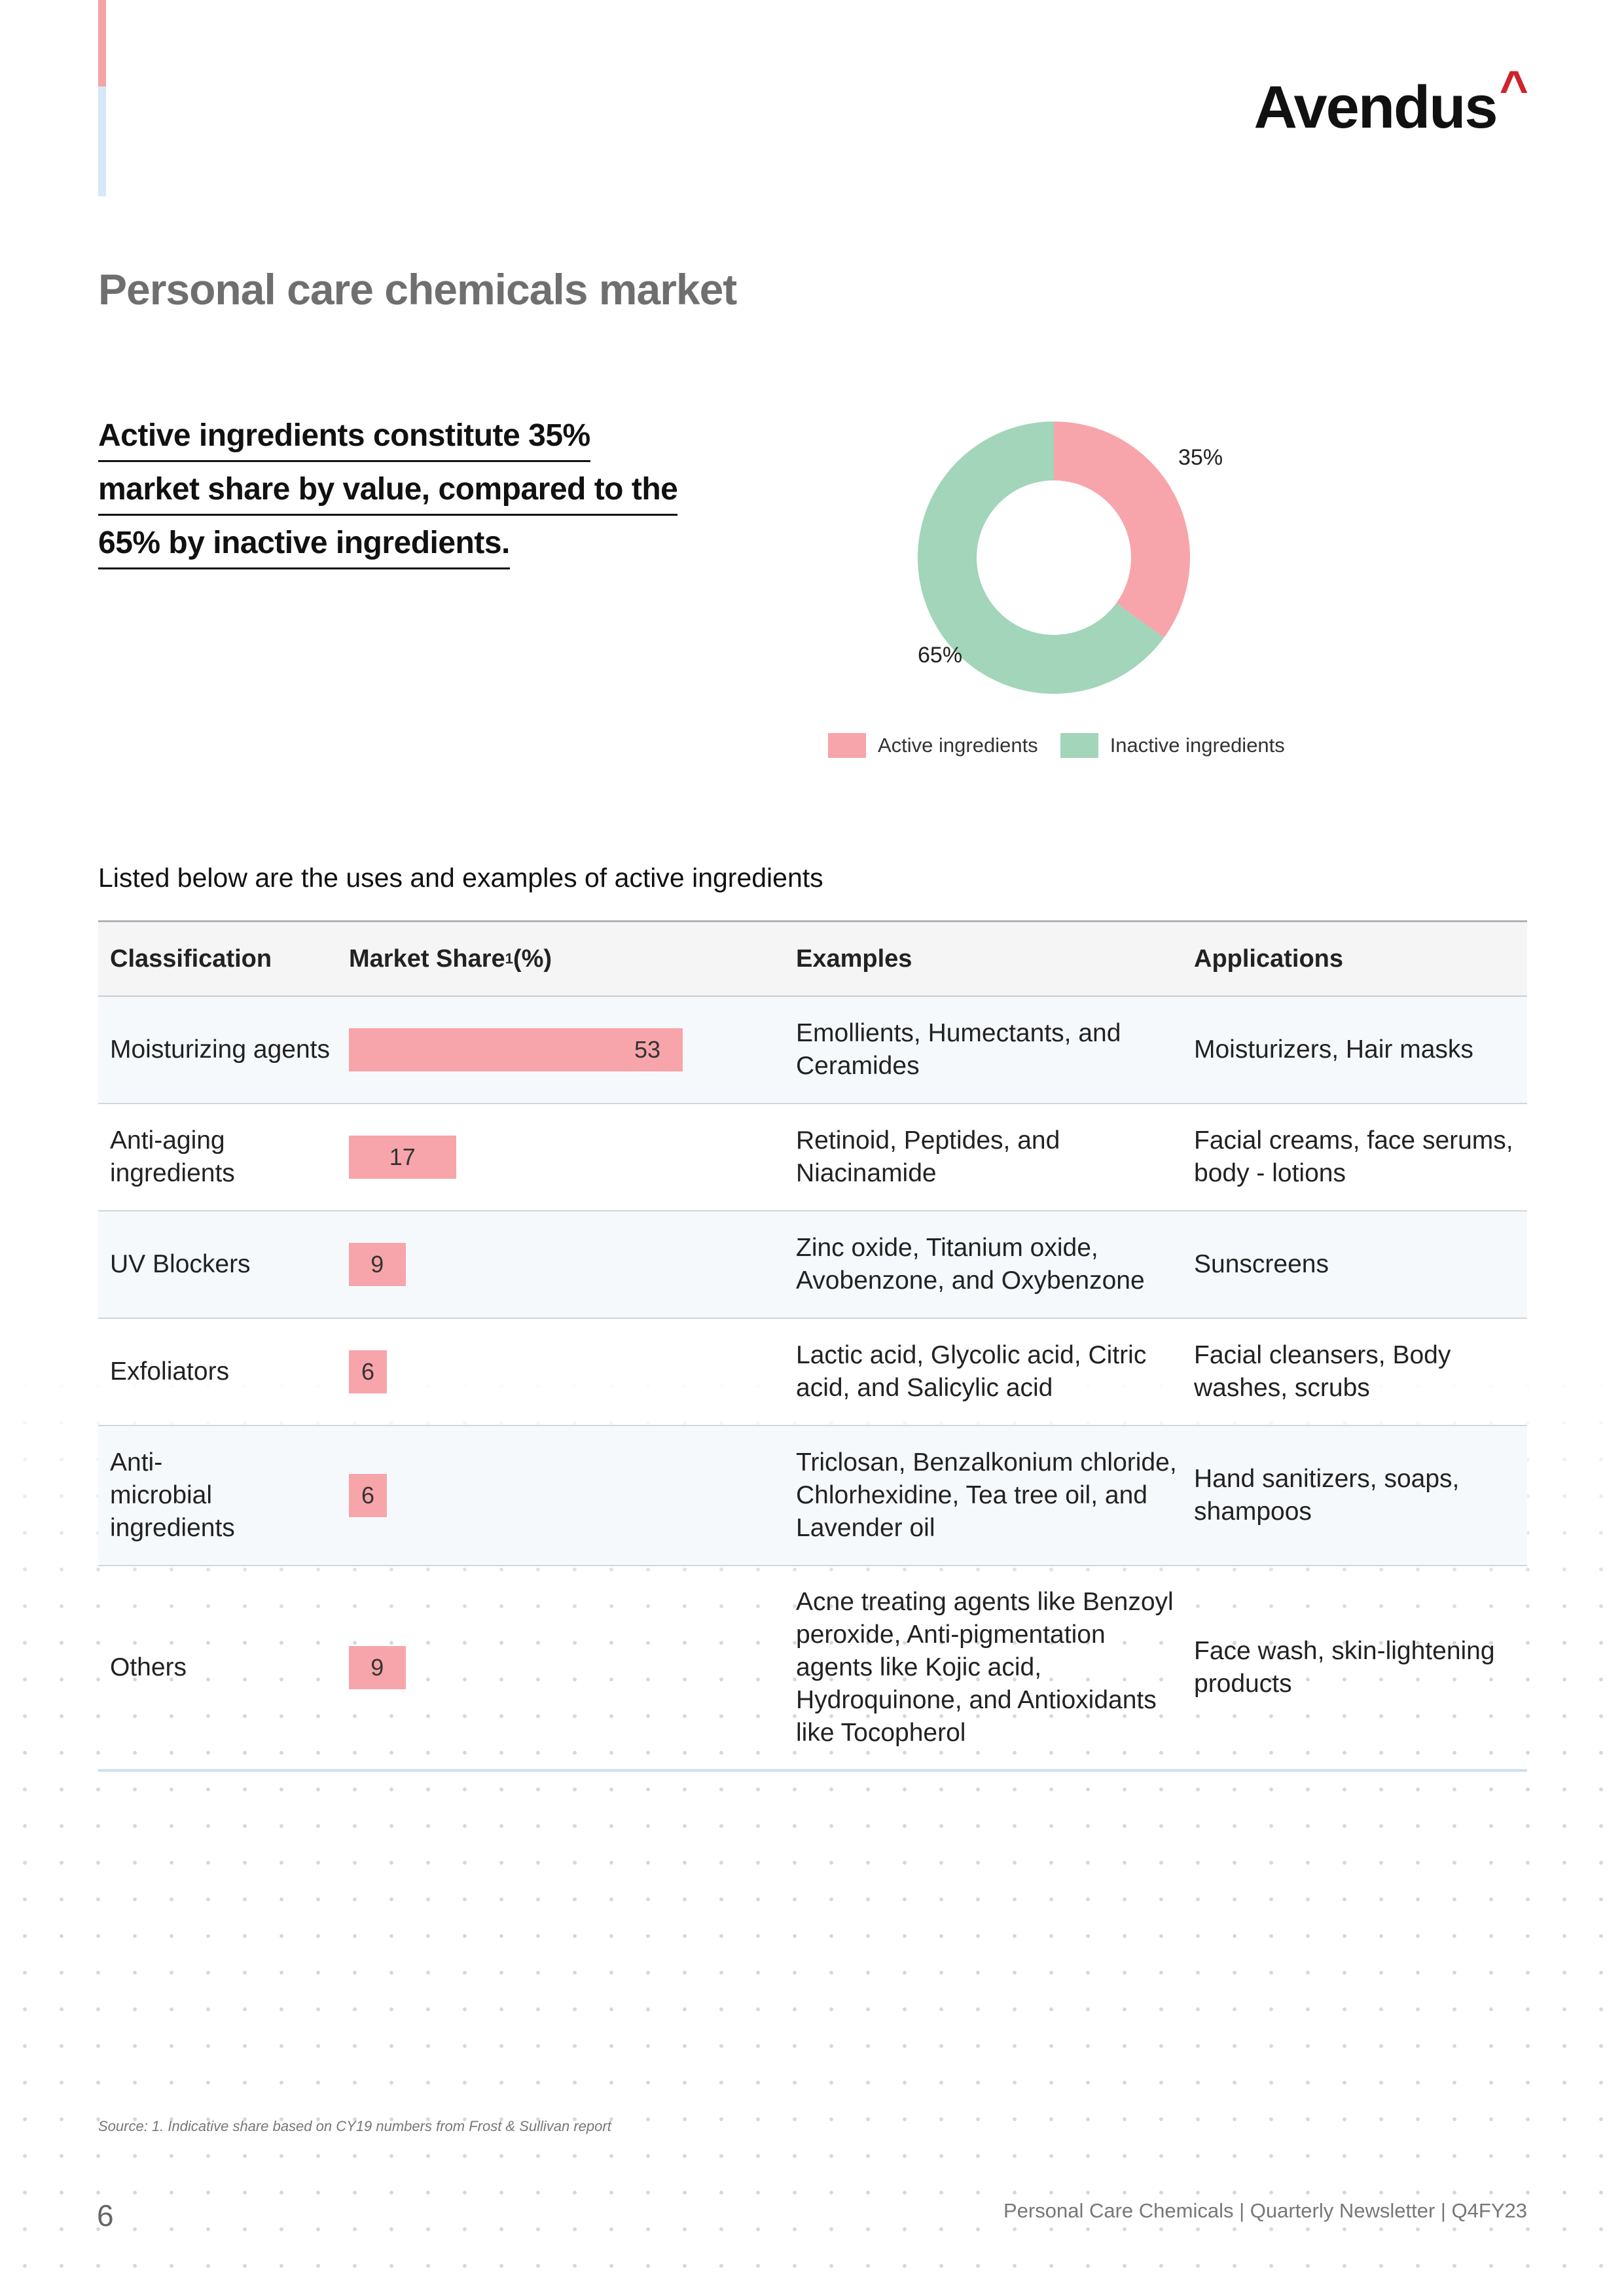 Image resolution: width=1624 pixels, height=2296 pixels. I want to click on cell-applications: Hand sanitizers, soaps, shampoos, so click(1360, 1495).